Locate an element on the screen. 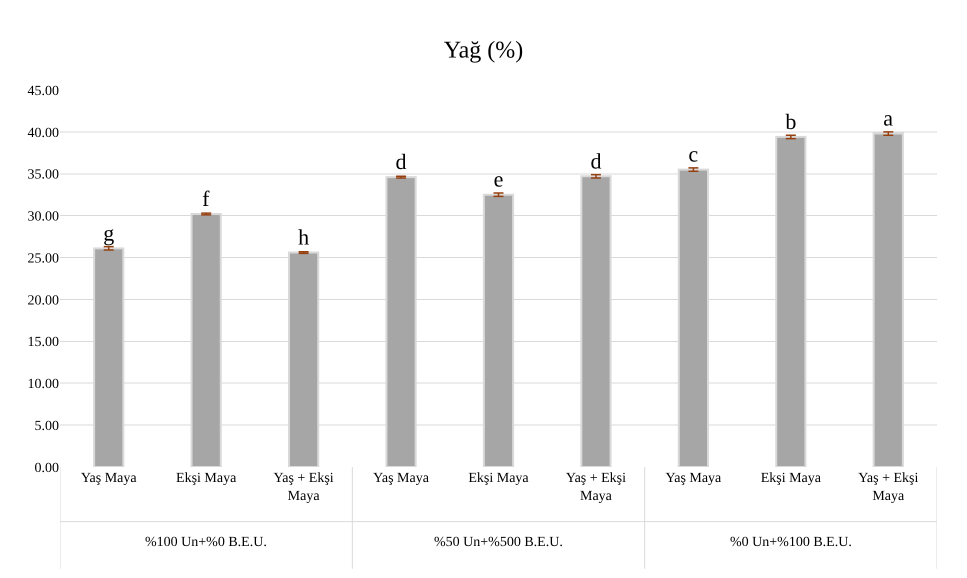 The height and width of the screenshot is (578, 967). data-label: h is located at coordinates (304, 237).